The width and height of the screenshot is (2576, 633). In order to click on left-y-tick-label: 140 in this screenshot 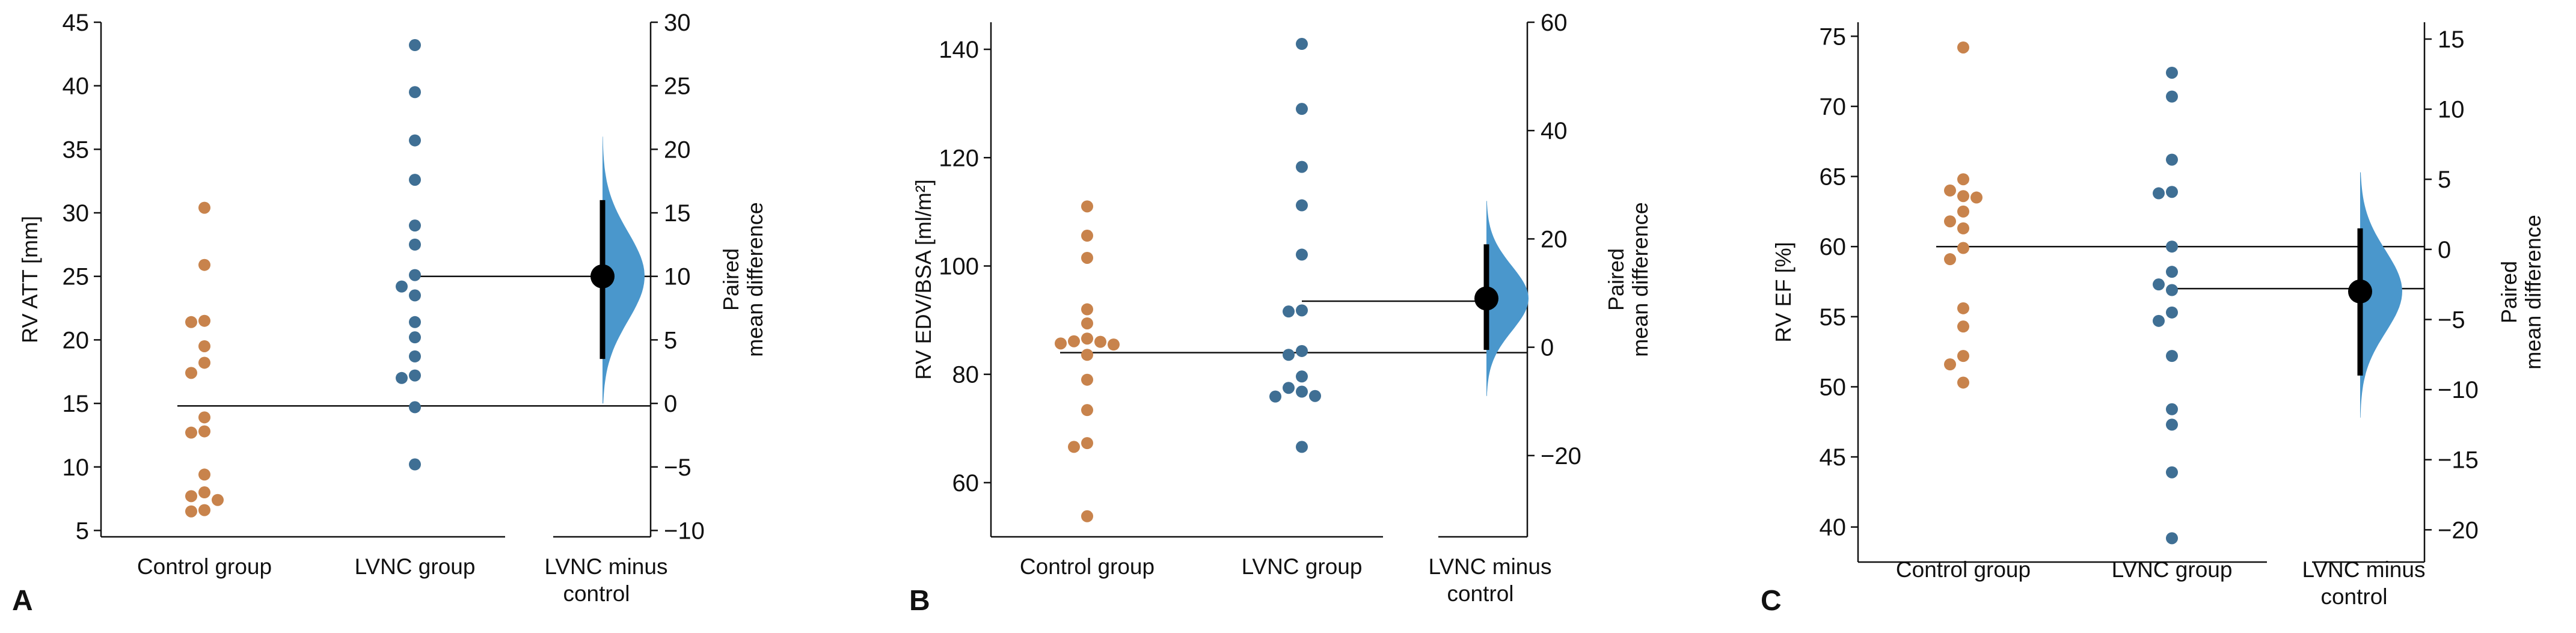, I will do `click(959, 50)`.